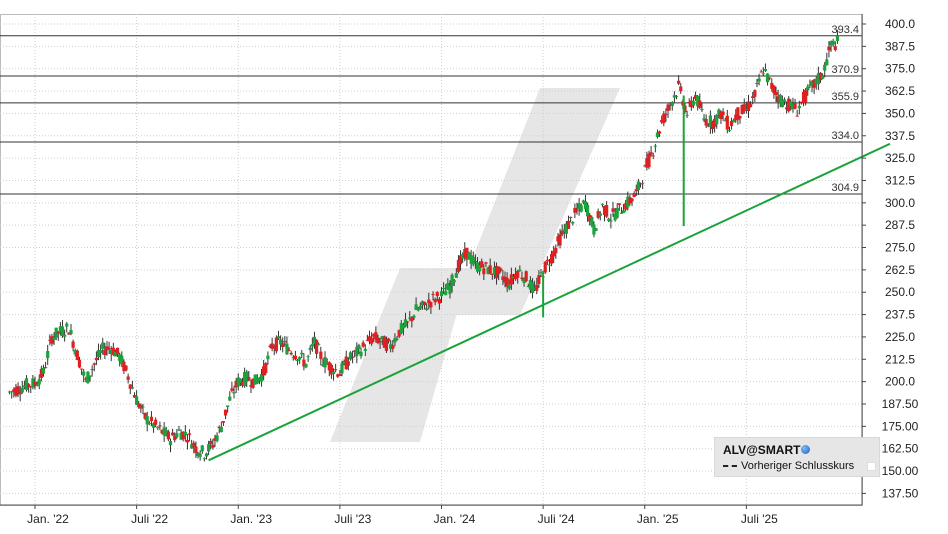 The height and width of the screenshot is (534, 948). I want to click on legend-checkbox-icon, so click(871, 466).